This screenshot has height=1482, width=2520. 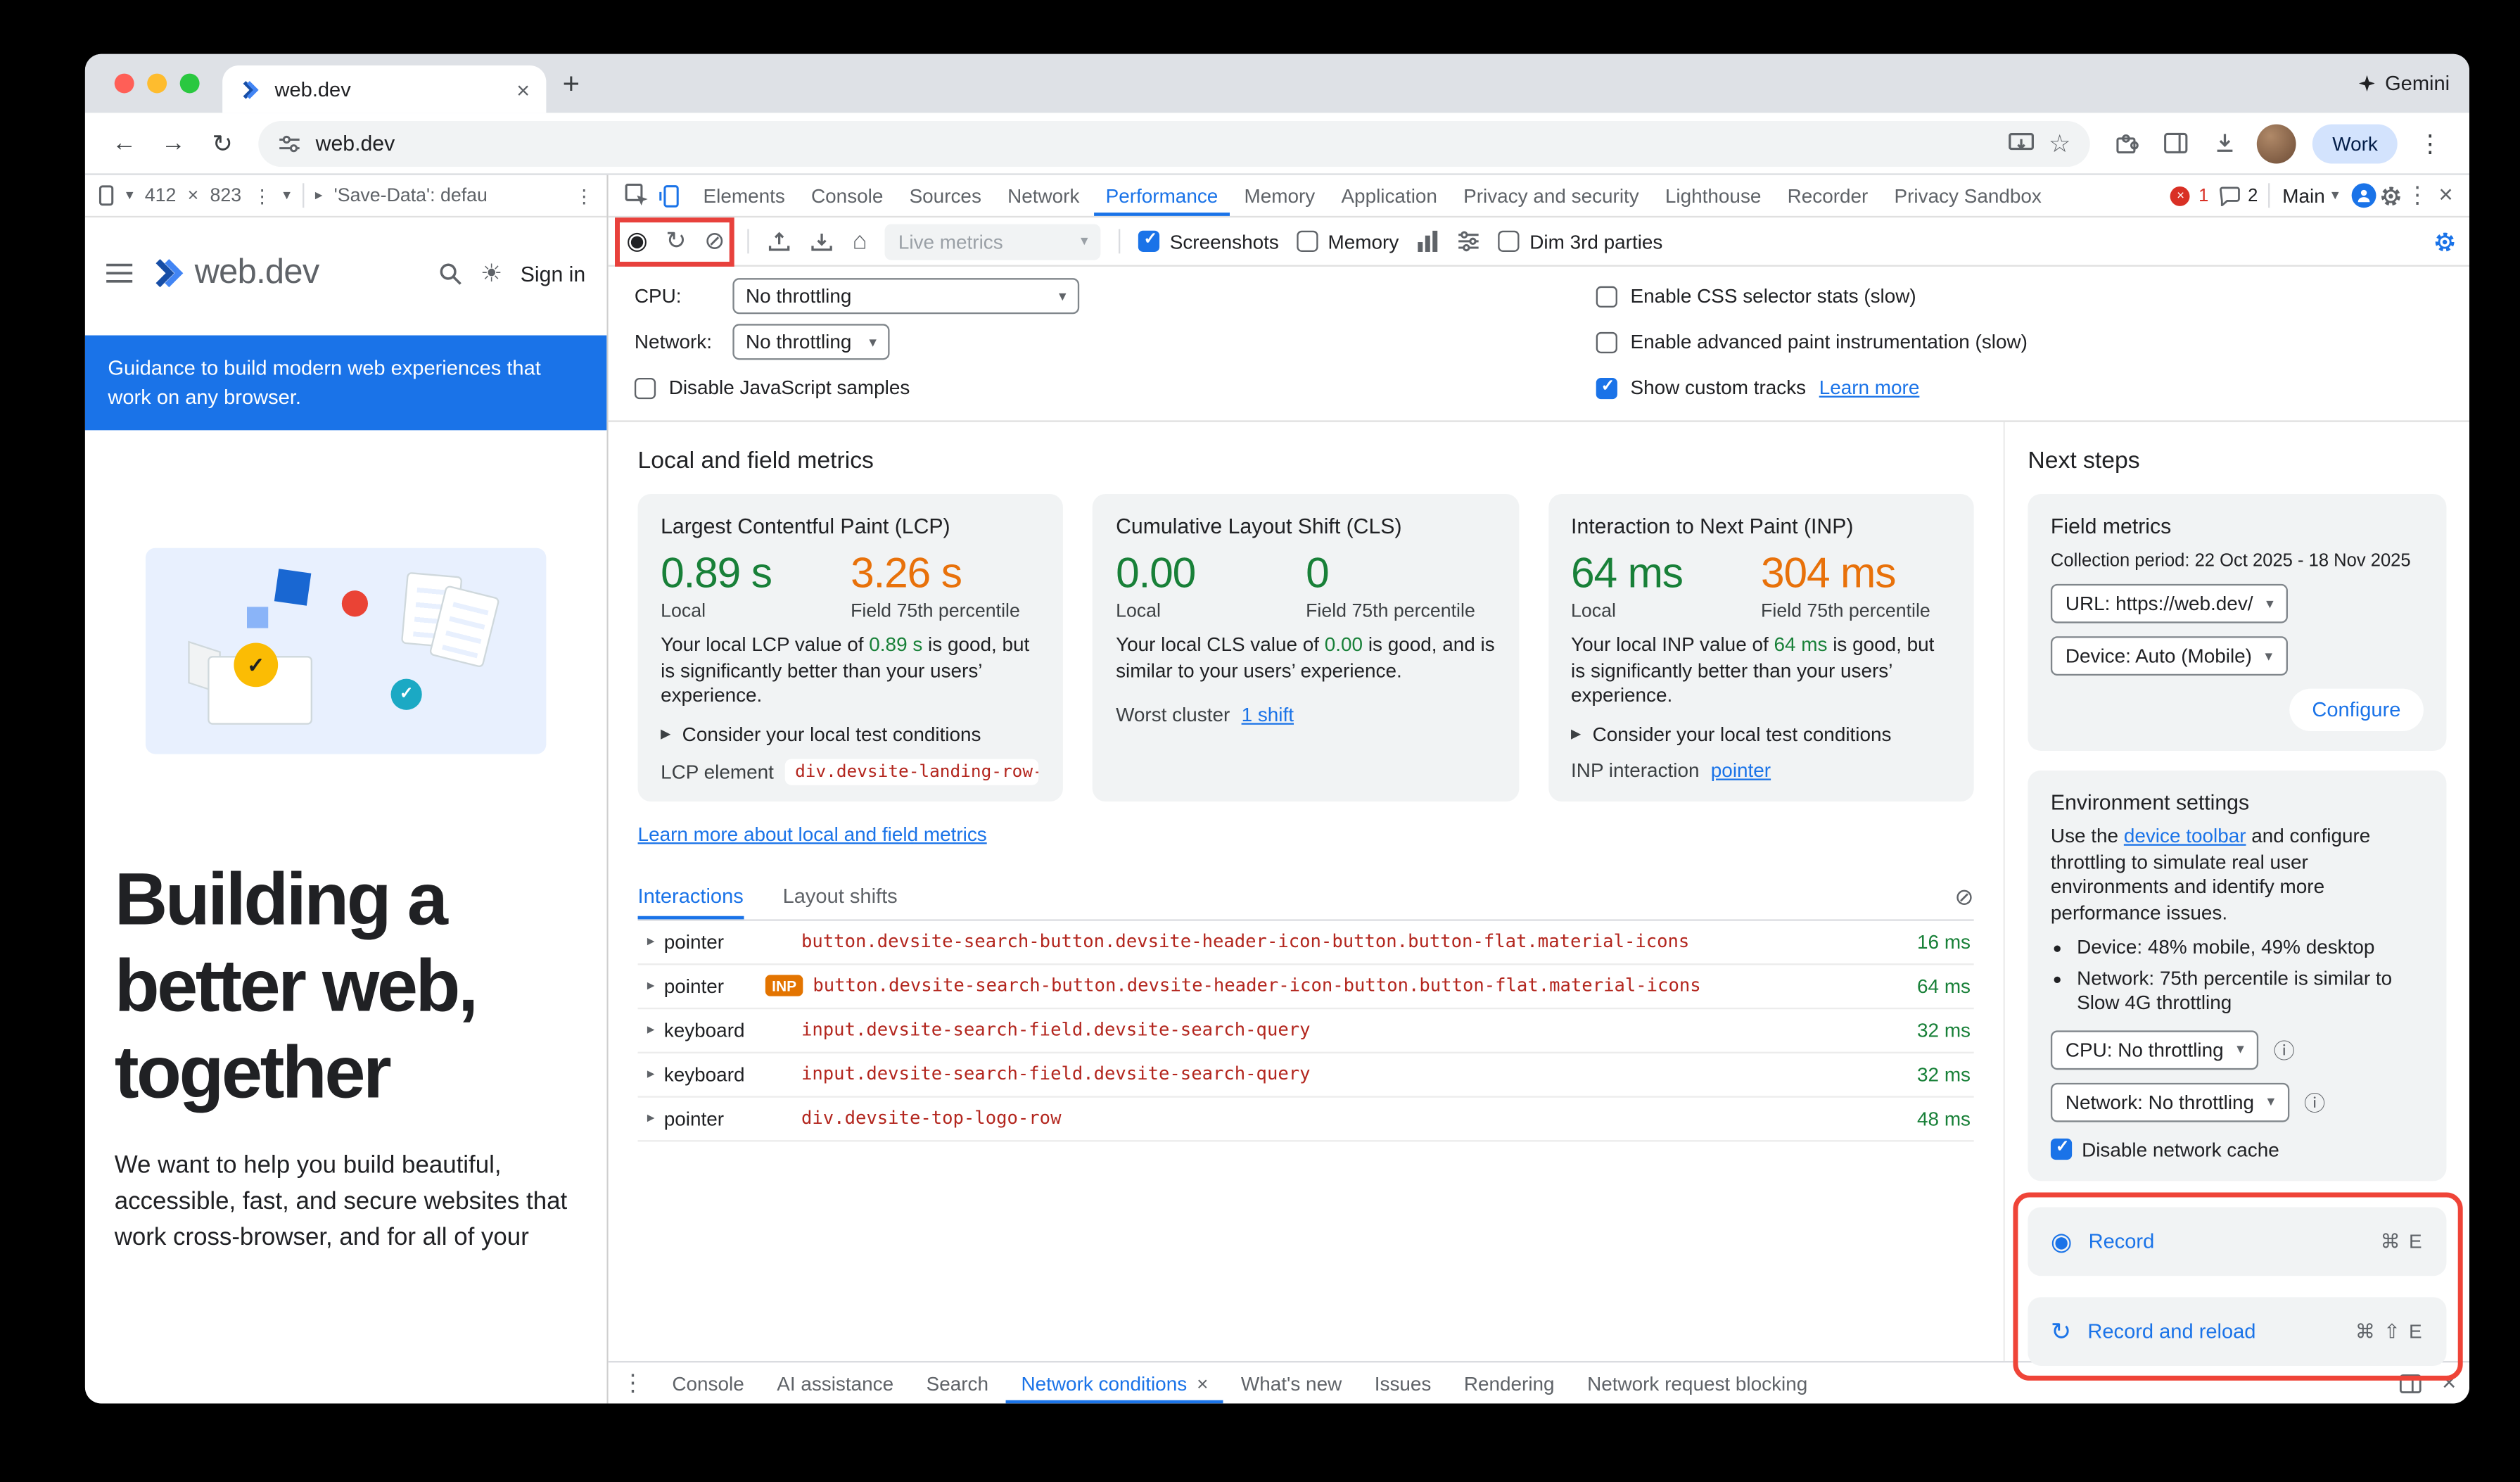 What do you see at coordinates (106, 195) in the screenshot?
I see `device-select-icon` at bounding box center [106, 195].